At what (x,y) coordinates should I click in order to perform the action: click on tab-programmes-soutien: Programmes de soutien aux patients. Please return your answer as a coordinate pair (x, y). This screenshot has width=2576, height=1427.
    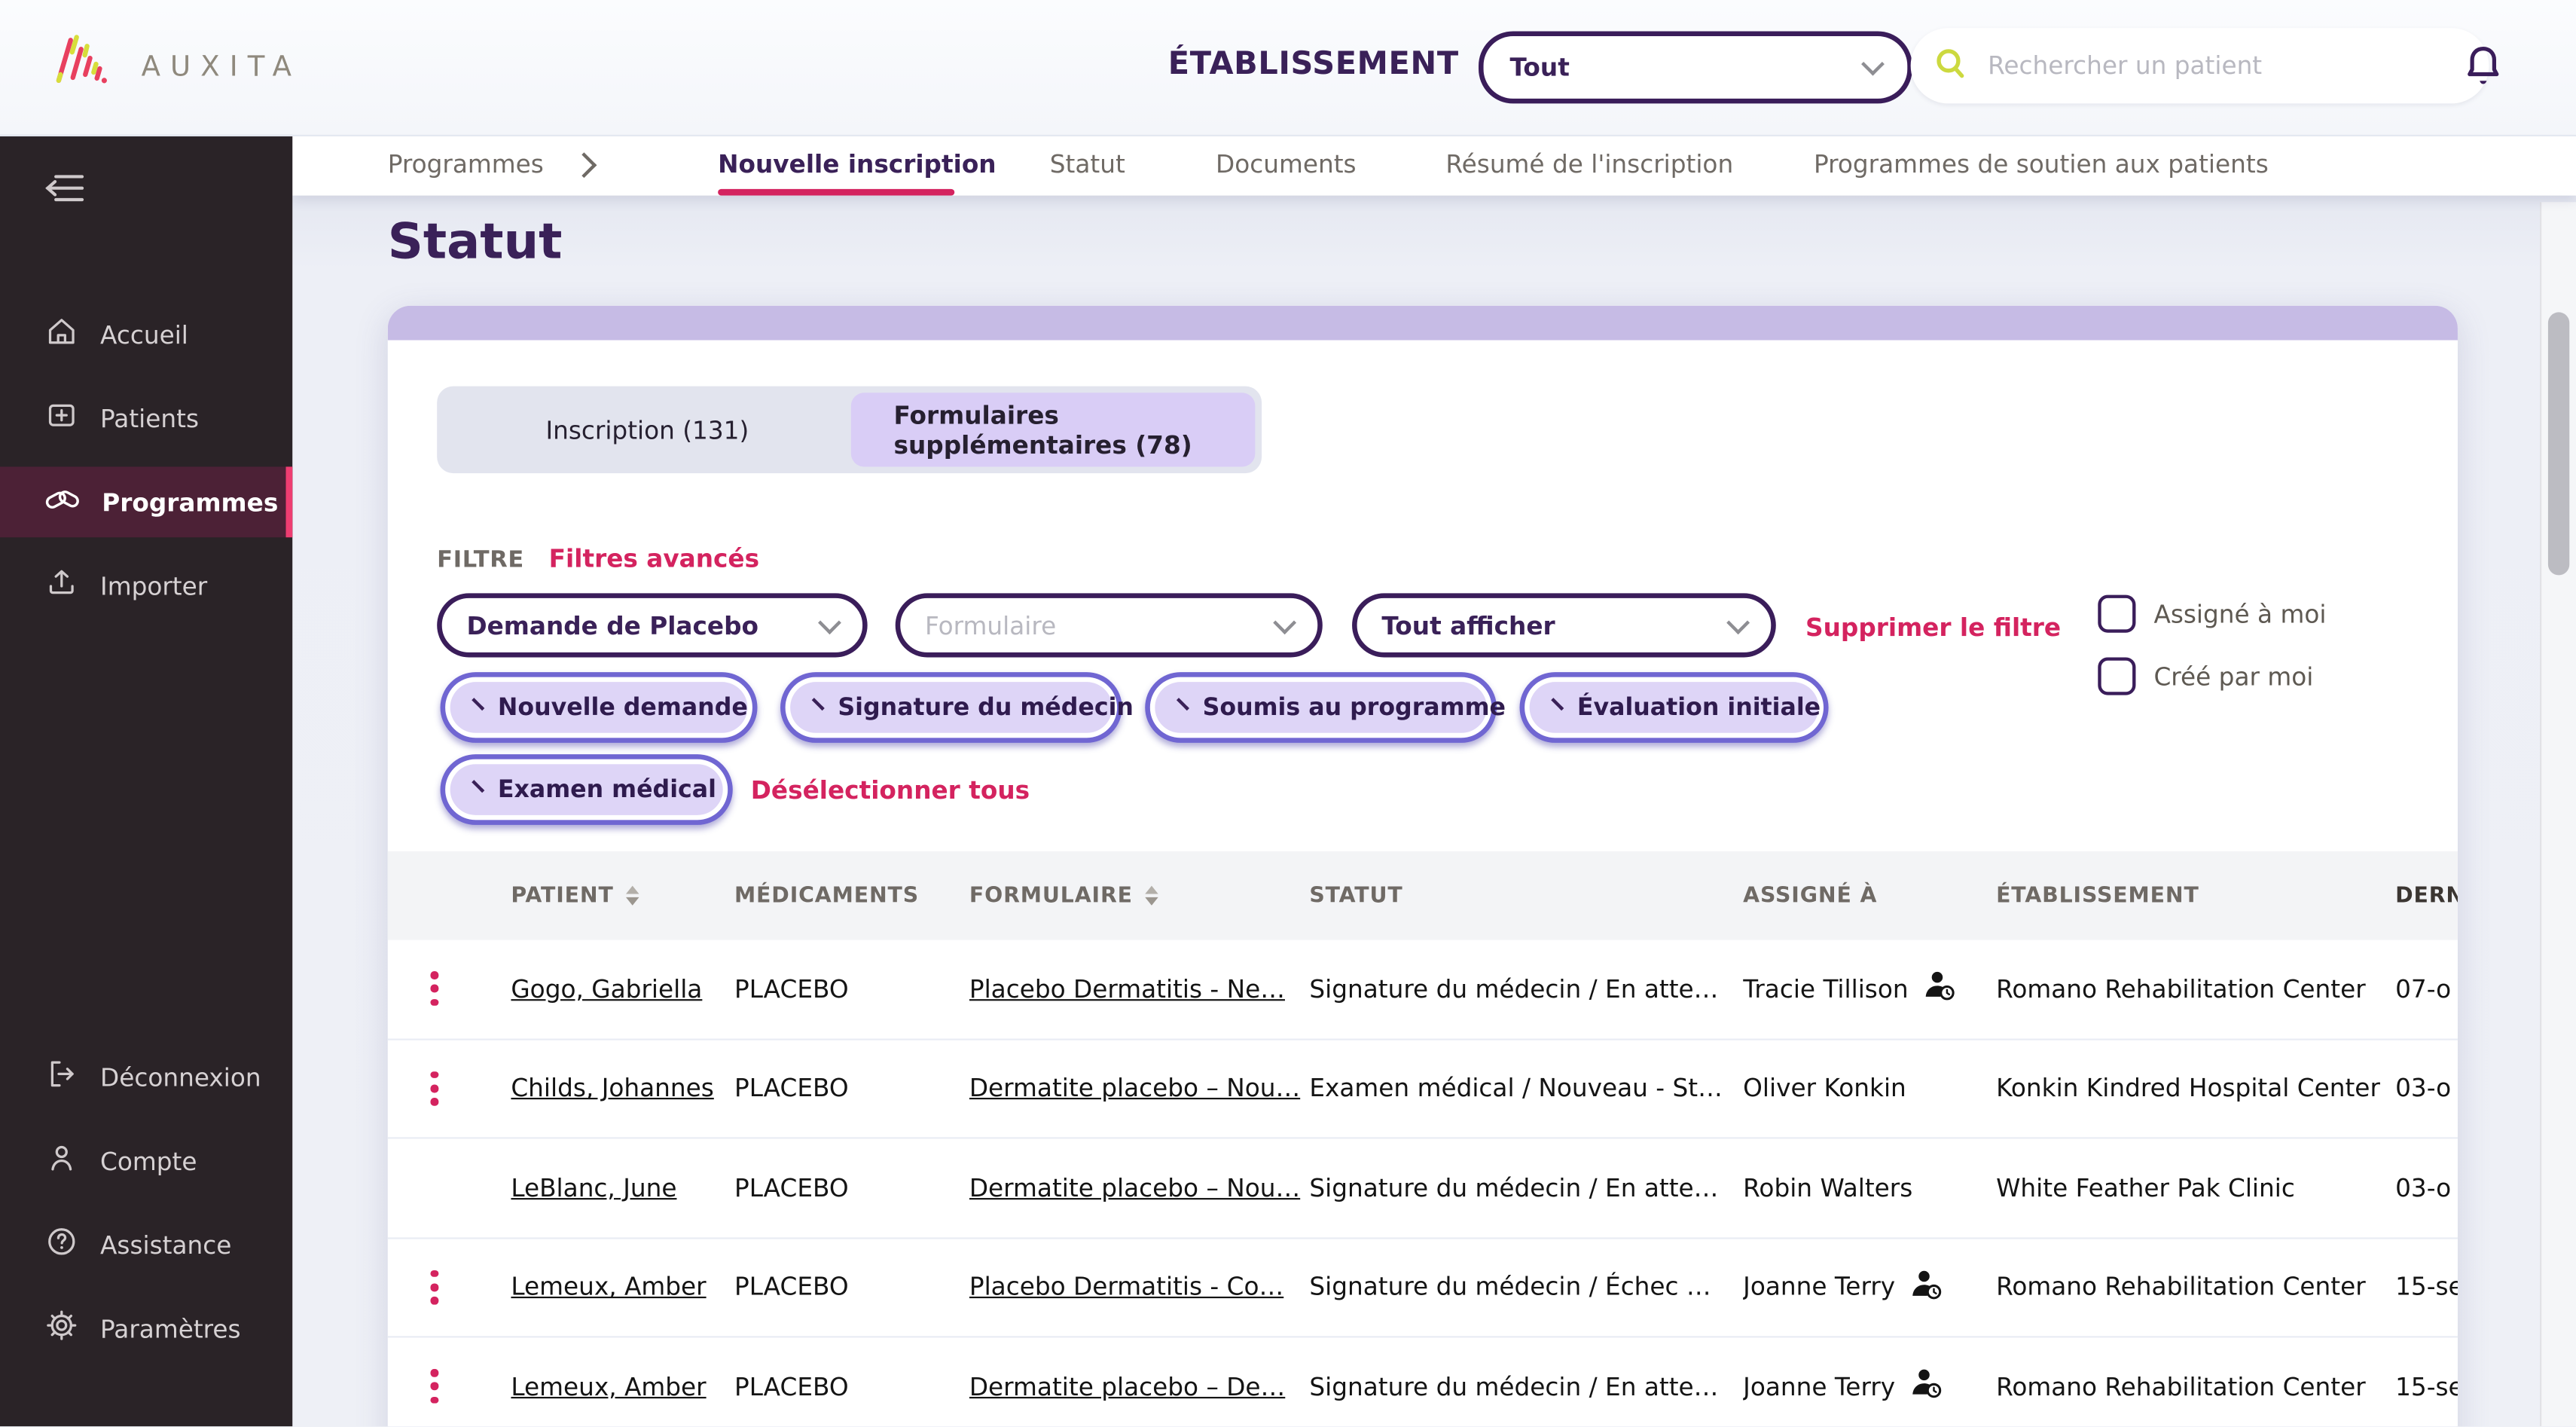
    Looking at the image, I should click on (2041, 164).